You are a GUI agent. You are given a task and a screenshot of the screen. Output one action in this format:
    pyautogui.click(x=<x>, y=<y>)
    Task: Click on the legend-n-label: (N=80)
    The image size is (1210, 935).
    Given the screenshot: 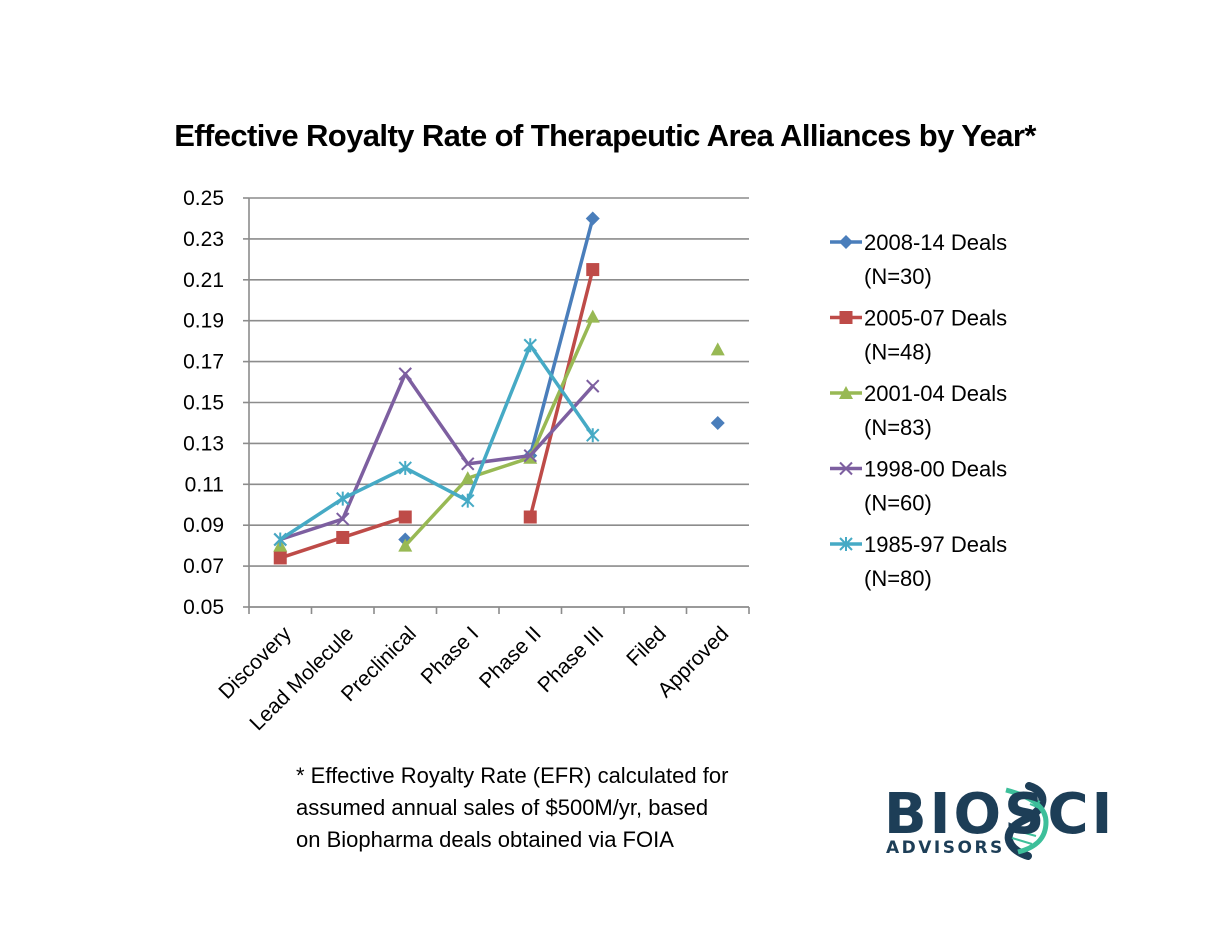 What is the action you would take?
    pyautogui.click(x=898, y=578)
    